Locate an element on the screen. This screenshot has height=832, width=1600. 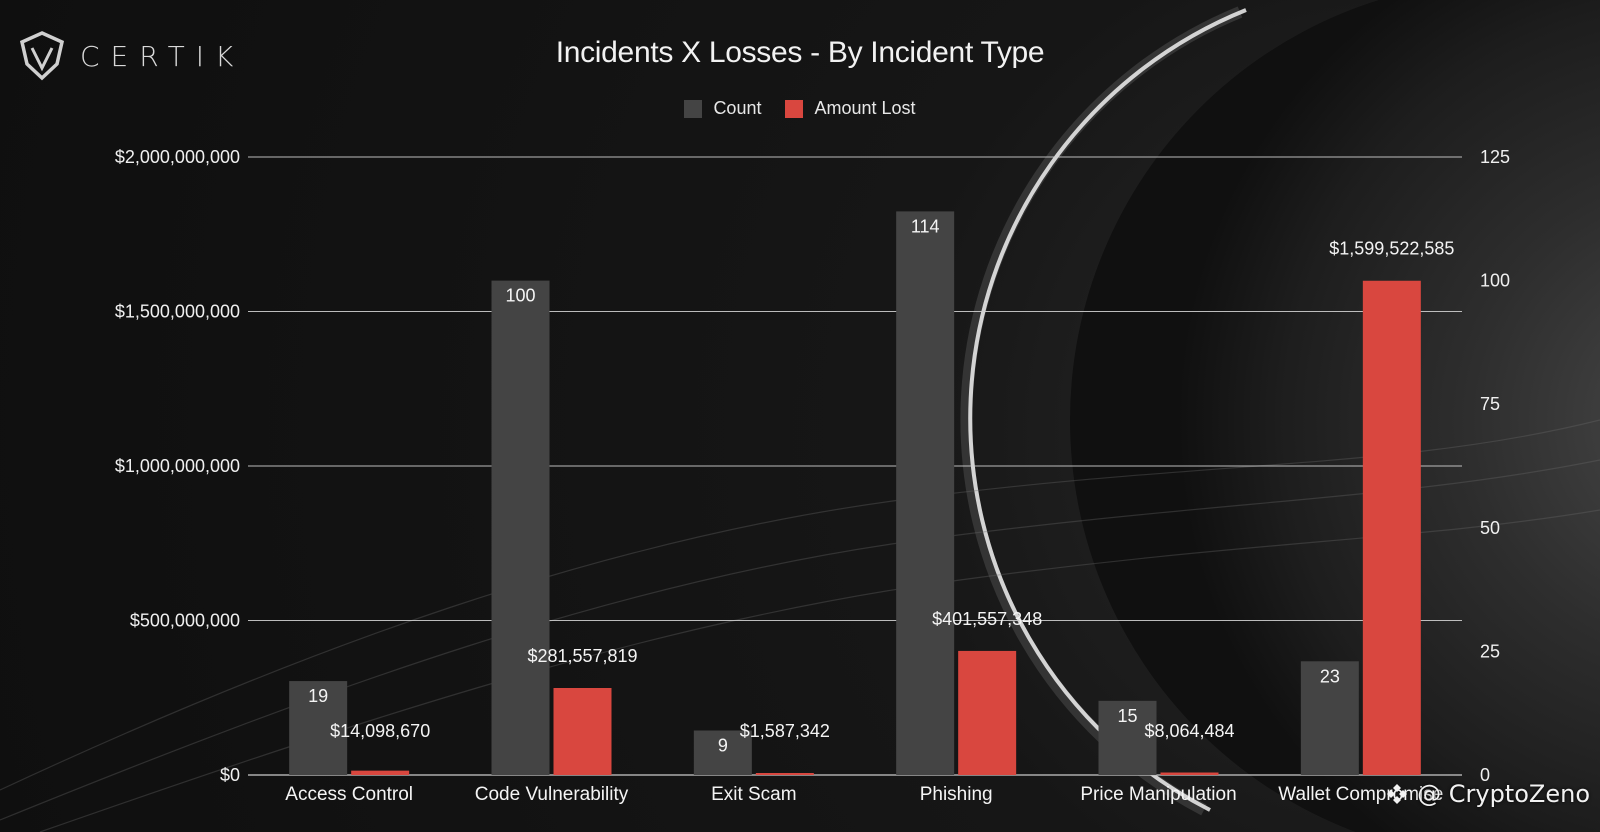
watermark: @ CryptoZeno is located at coordinates (1487, 794).